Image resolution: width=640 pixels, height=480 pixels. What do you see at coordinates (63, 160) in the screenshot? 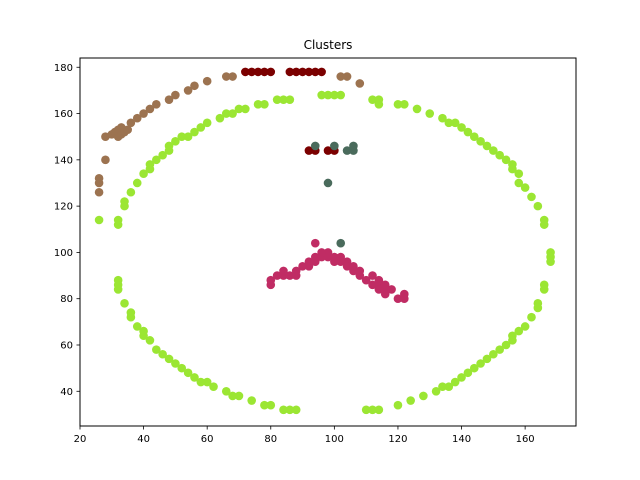
I see `y-tick-label: 140` at bounding box center [63, 160].